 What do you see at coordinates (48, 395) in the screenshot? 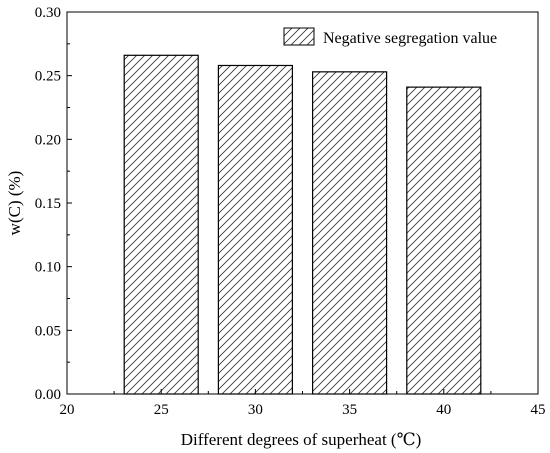
I see `y-tick-label: 0.00` at bounding box center [48, 395].